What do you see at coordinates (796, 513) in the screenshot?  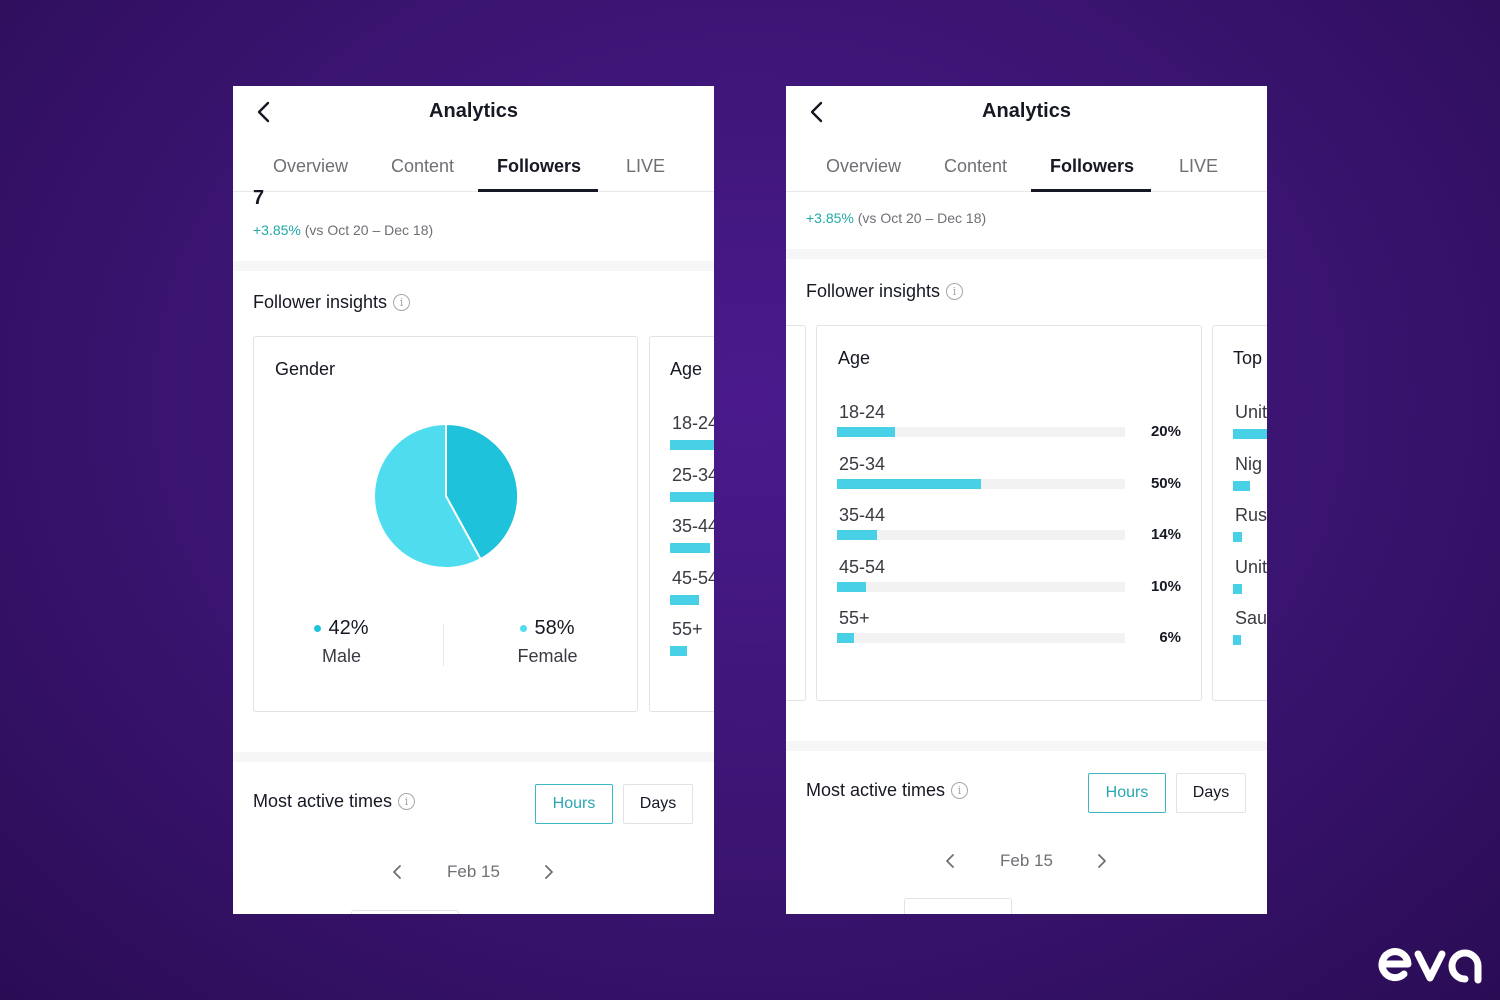 I see `gender-card-peek` at bounding box center [796, 513].